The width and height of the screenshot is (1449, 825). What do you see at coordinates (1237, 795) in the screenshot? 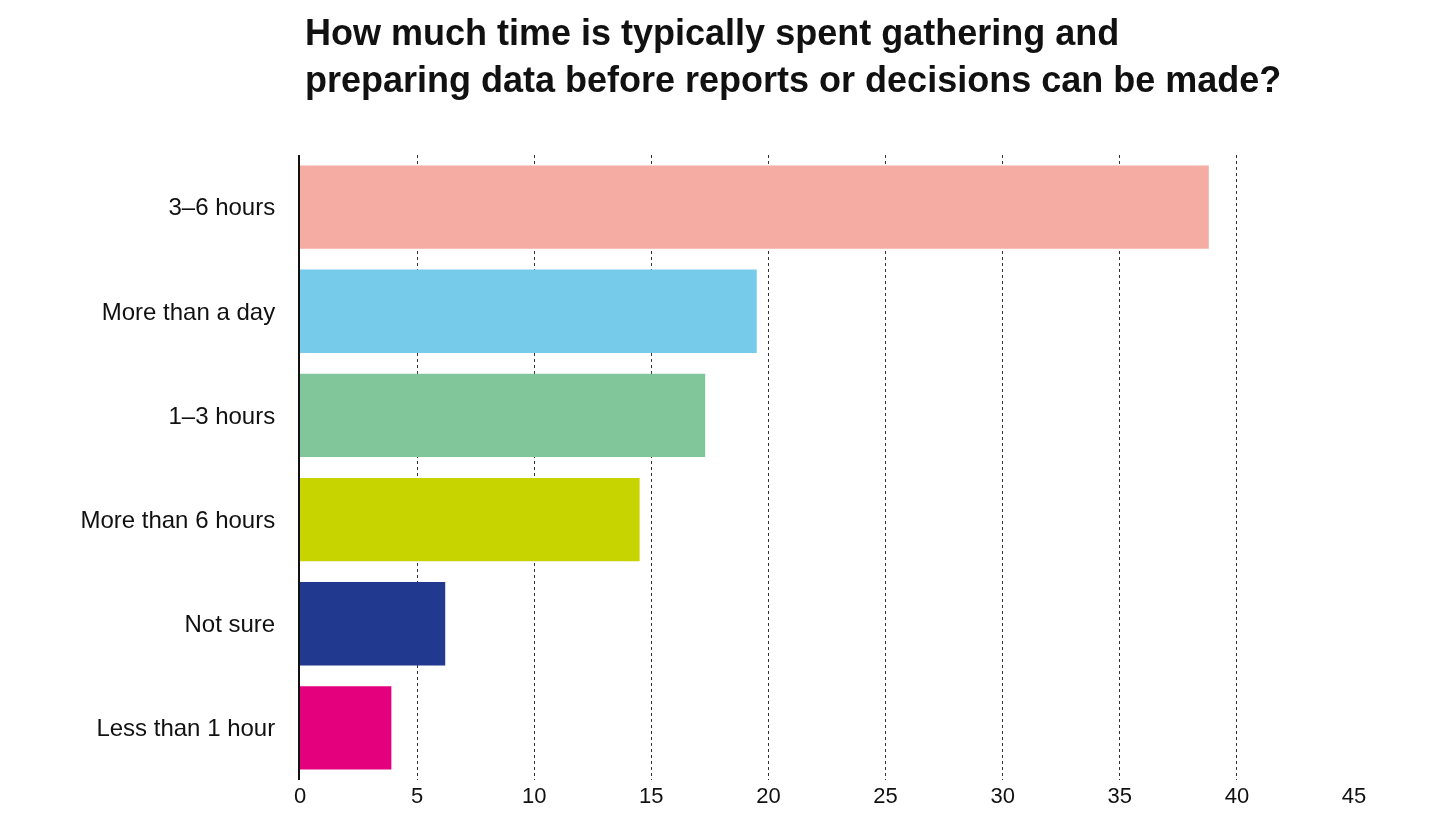
I see `x-tick-label: 40` at bounding box center [1237, 795].